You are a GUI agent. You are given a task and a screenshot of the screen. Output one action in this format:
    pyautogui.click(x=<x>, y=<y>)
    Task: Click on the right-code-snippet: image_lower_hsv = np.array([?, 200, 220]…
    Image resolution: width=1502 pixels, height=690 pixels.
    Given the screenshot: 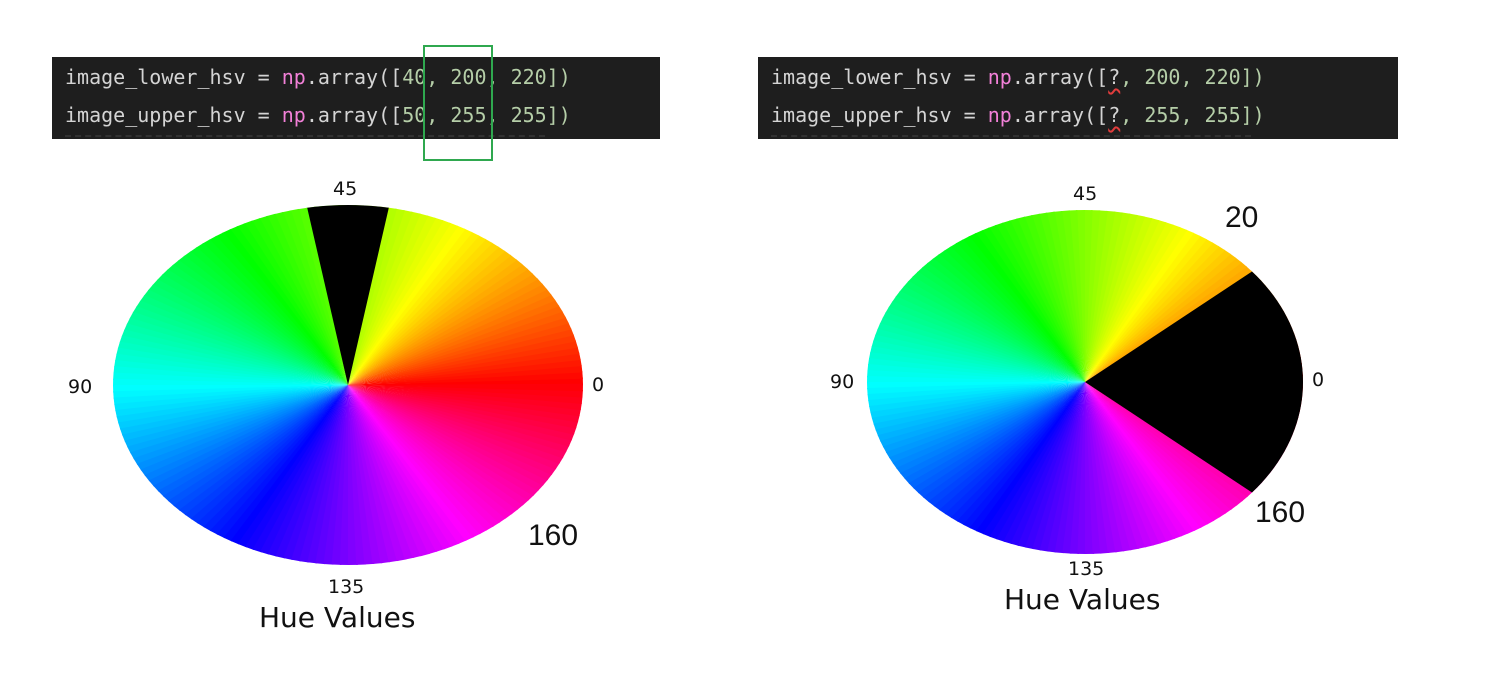 What is the action you would take?
    pyautogui.click(x=1078, y=98)
    